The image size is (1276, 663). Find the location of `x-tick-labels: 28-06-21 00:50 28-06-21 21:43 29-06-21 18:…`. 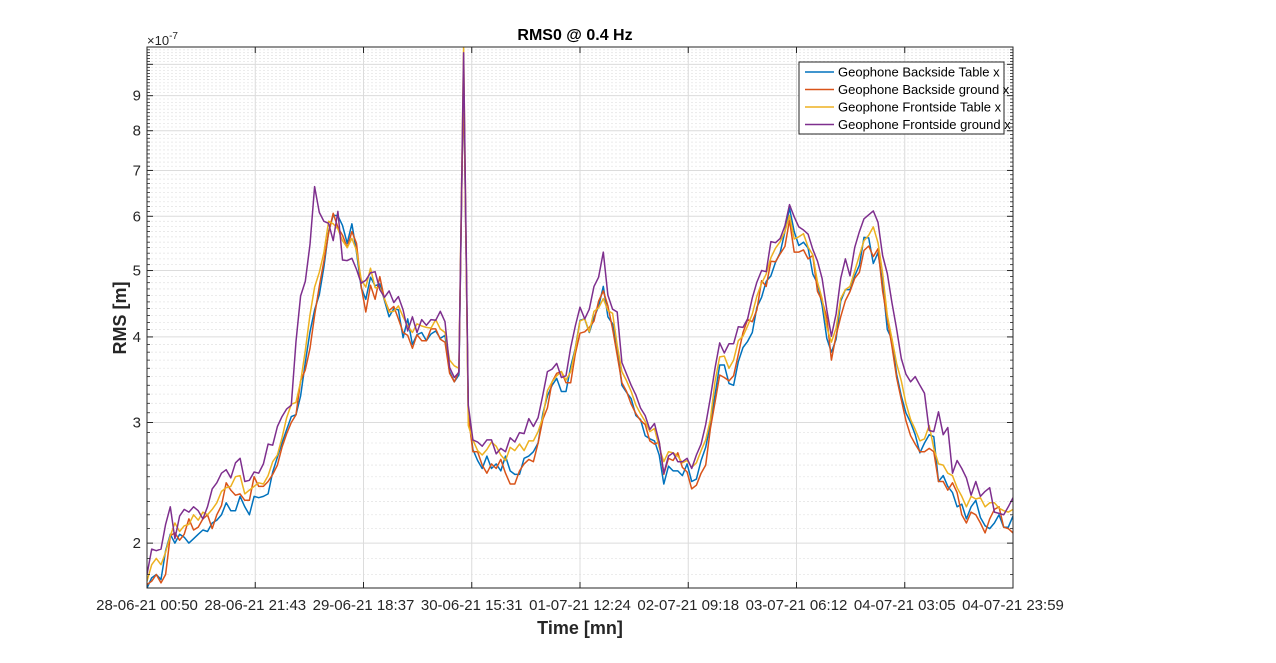

x-tick-labels: 28-06-21 00:50 28-06-21 21:43 29-06-21 18:… is located at coordinates (580, 605).